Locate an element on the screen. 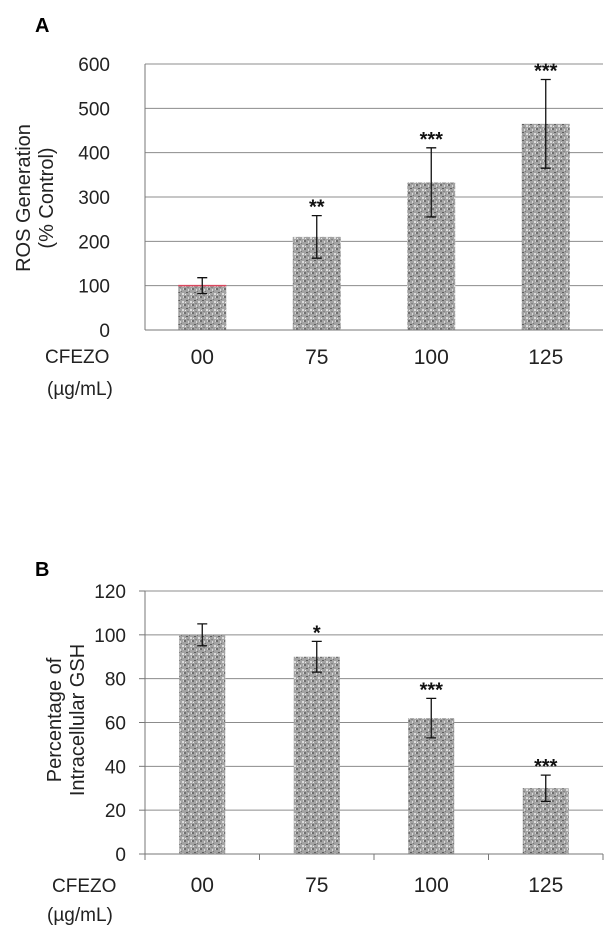 This screenshot has height=926, width=605. significance-labels: ******* is located at coordinates (435, 700).